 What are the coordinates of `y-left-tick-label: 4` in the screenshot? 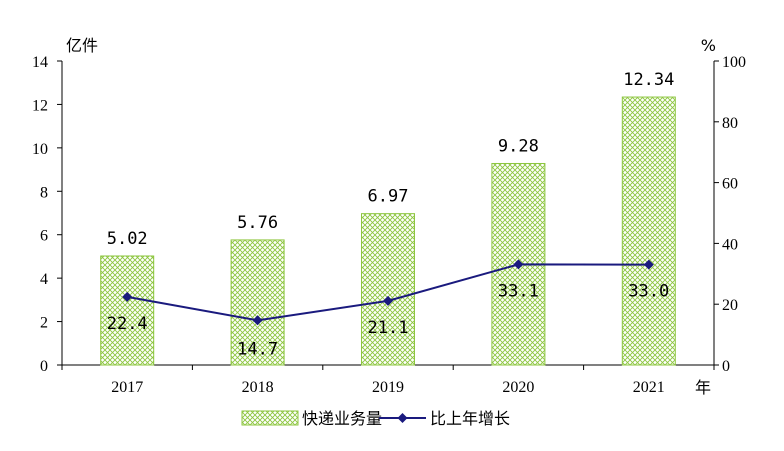 It's located at (44, 279).